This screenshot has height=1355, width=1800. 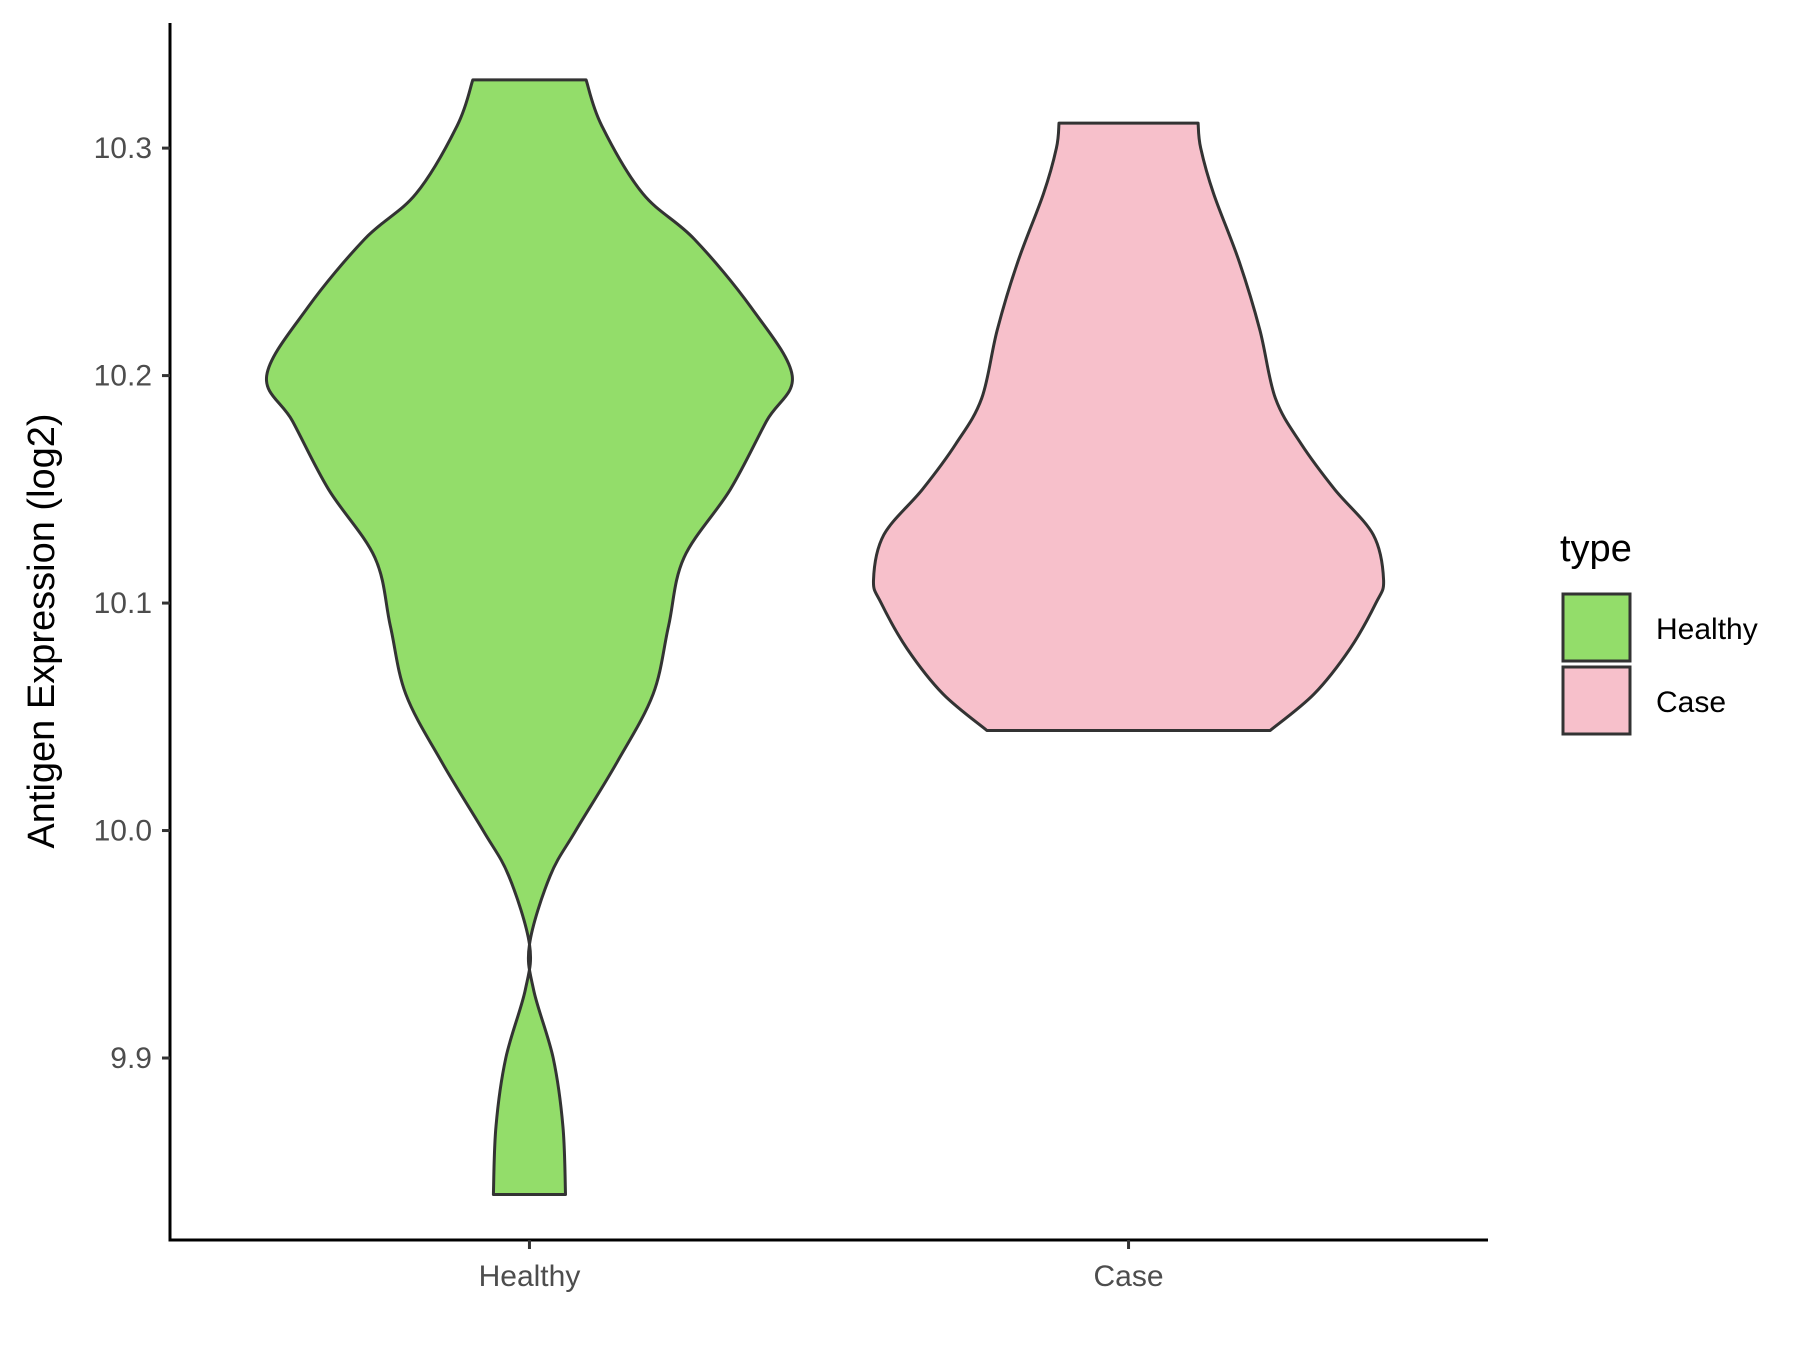 What do you see at coordinates (123, 603) in the screenshot?
I see `y-tick-label: 10.1` at bounding box center [123, 603].